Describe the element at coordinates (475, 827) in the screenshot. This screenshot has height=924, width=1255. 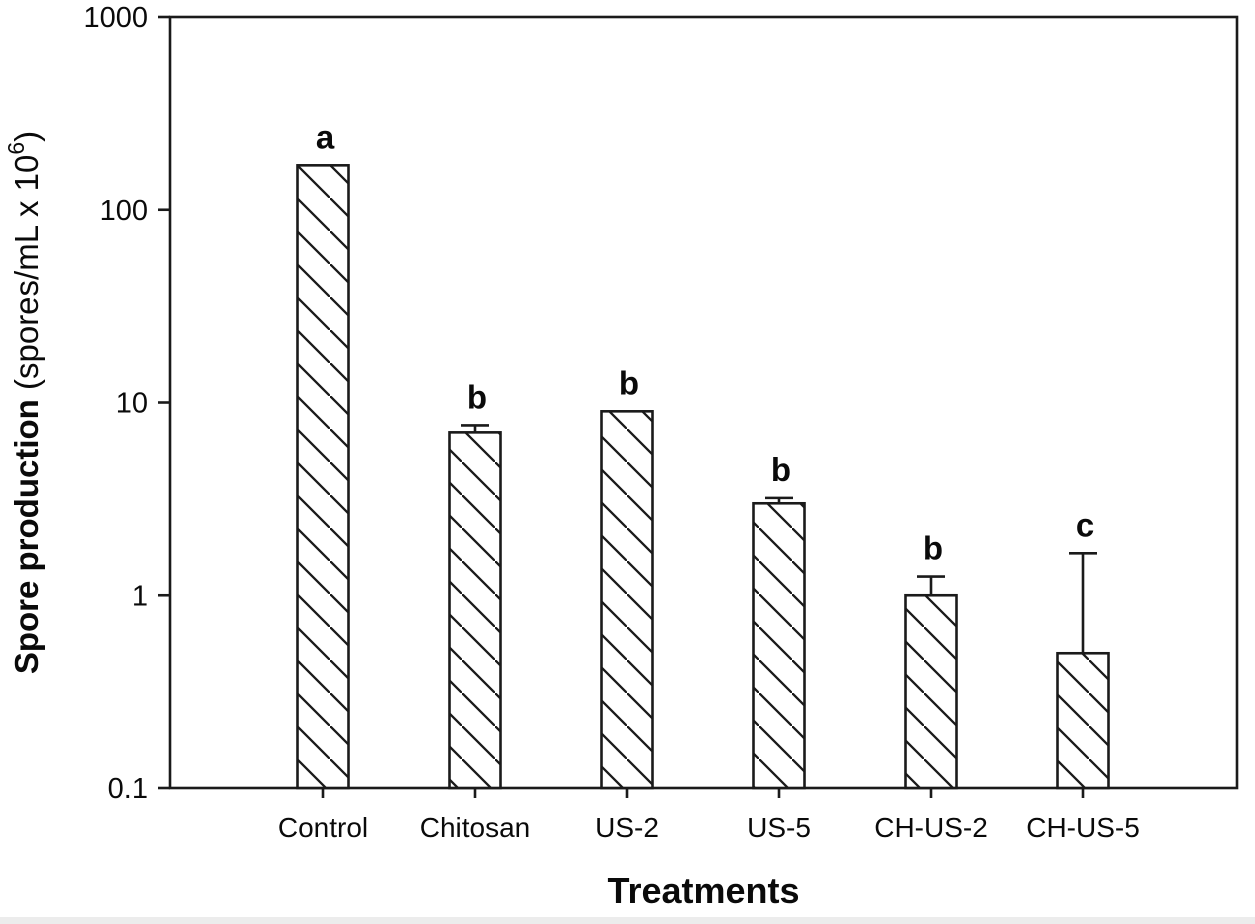
I see `x-category-label: Chitosan` at that location.